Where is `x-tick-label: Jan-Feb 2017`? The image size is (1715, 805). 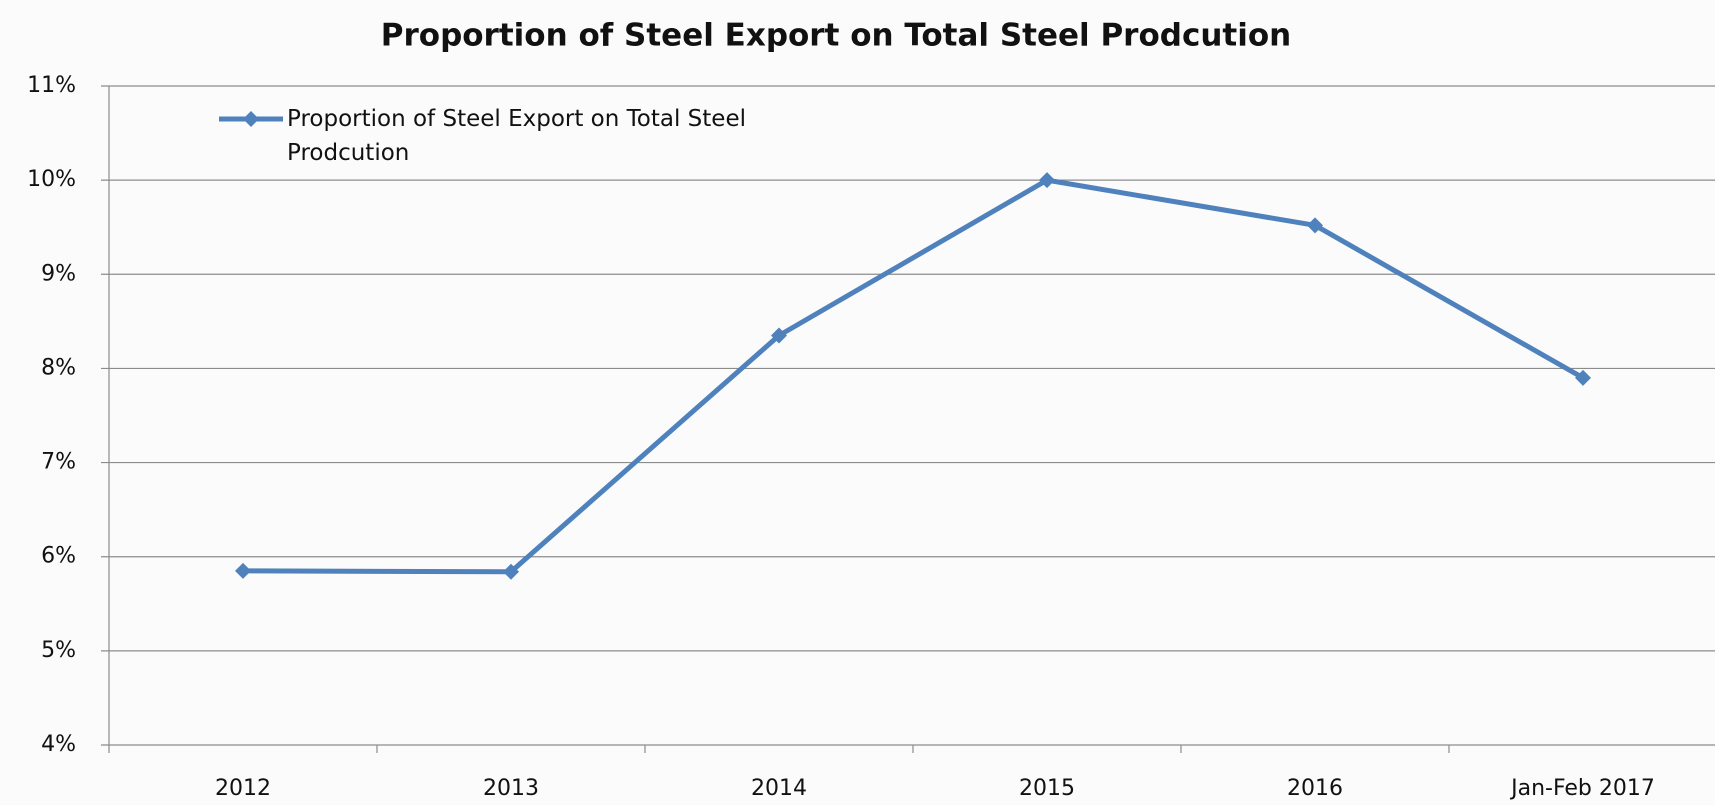 x-tick-label: Jan-Feb 2017 is located at coordinates (1582, 788).